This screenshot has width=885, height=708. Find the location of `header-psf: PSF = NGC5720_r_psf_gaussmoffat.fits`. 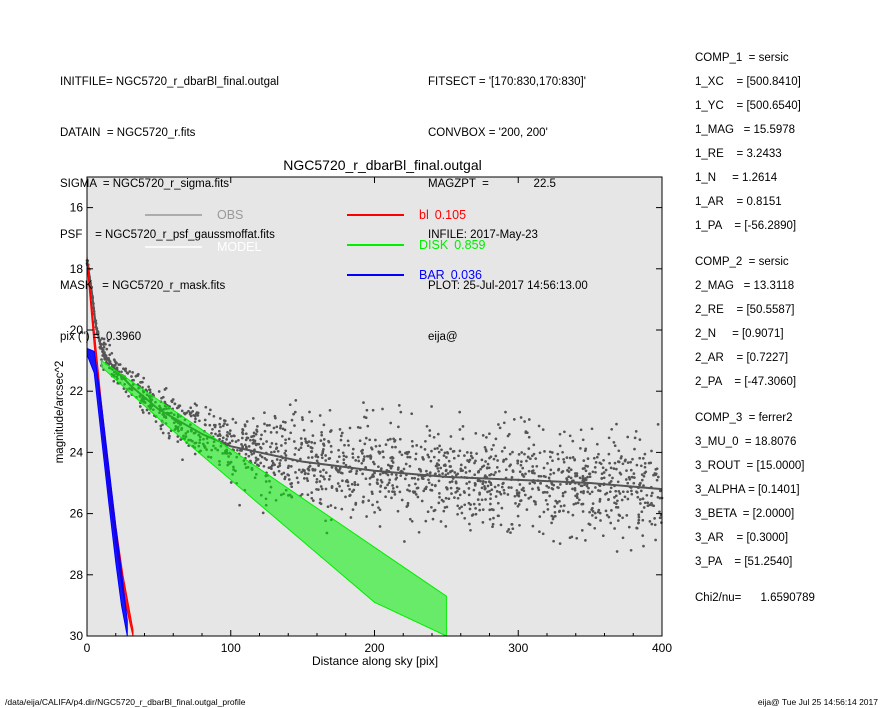

header-psf: PSF = NGC5720_r_psf_gaussmoffat.fits is located at coordinates (167, 235).